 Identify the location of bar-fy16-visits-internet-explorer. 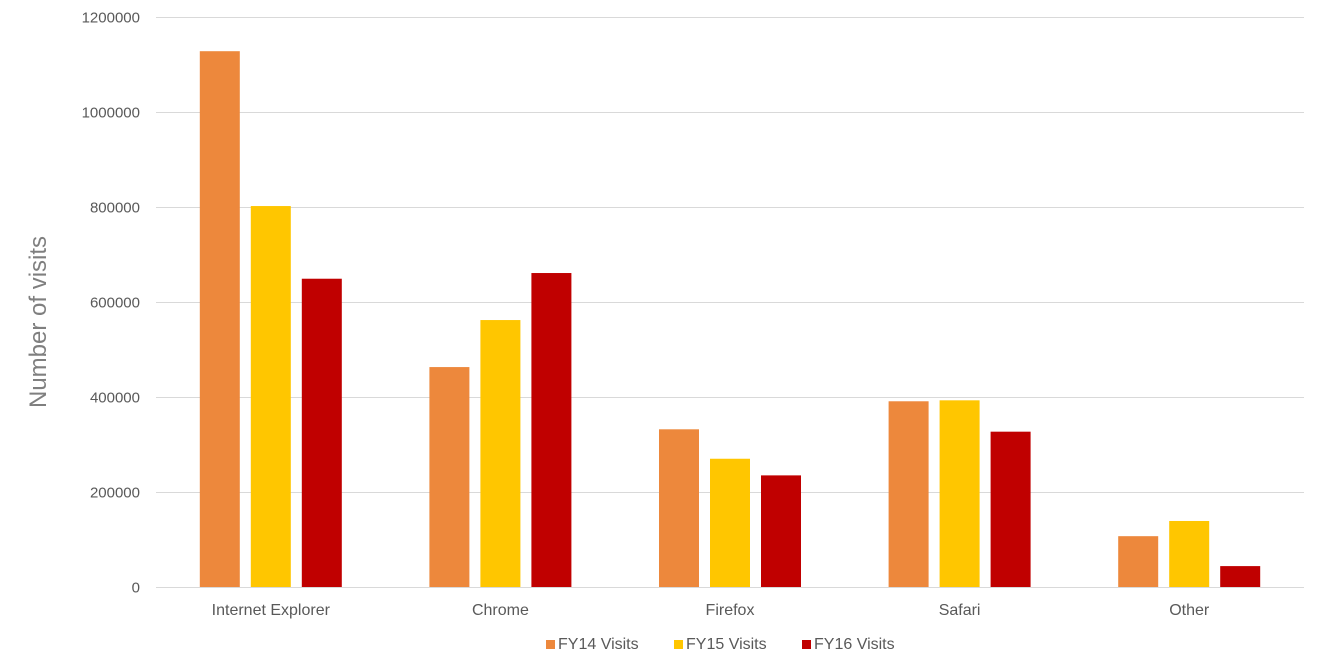
(321, 432).